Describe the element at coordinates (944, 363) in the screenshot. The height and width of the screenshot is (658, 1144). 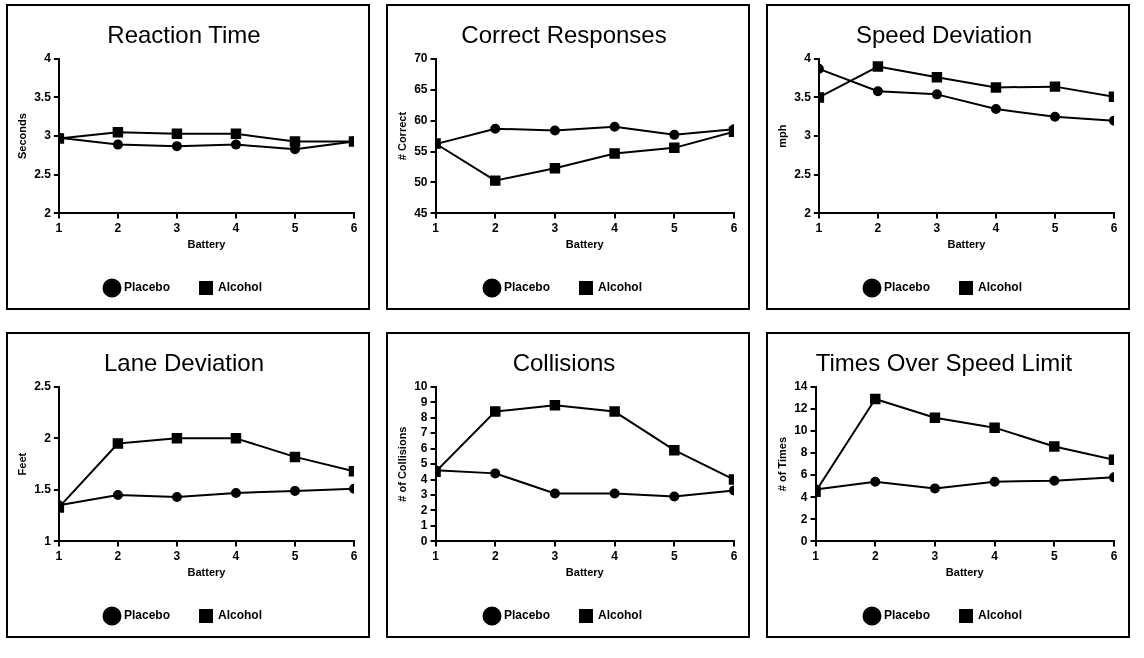
I see `chart-title: Times Over Speed Limit` at that location.